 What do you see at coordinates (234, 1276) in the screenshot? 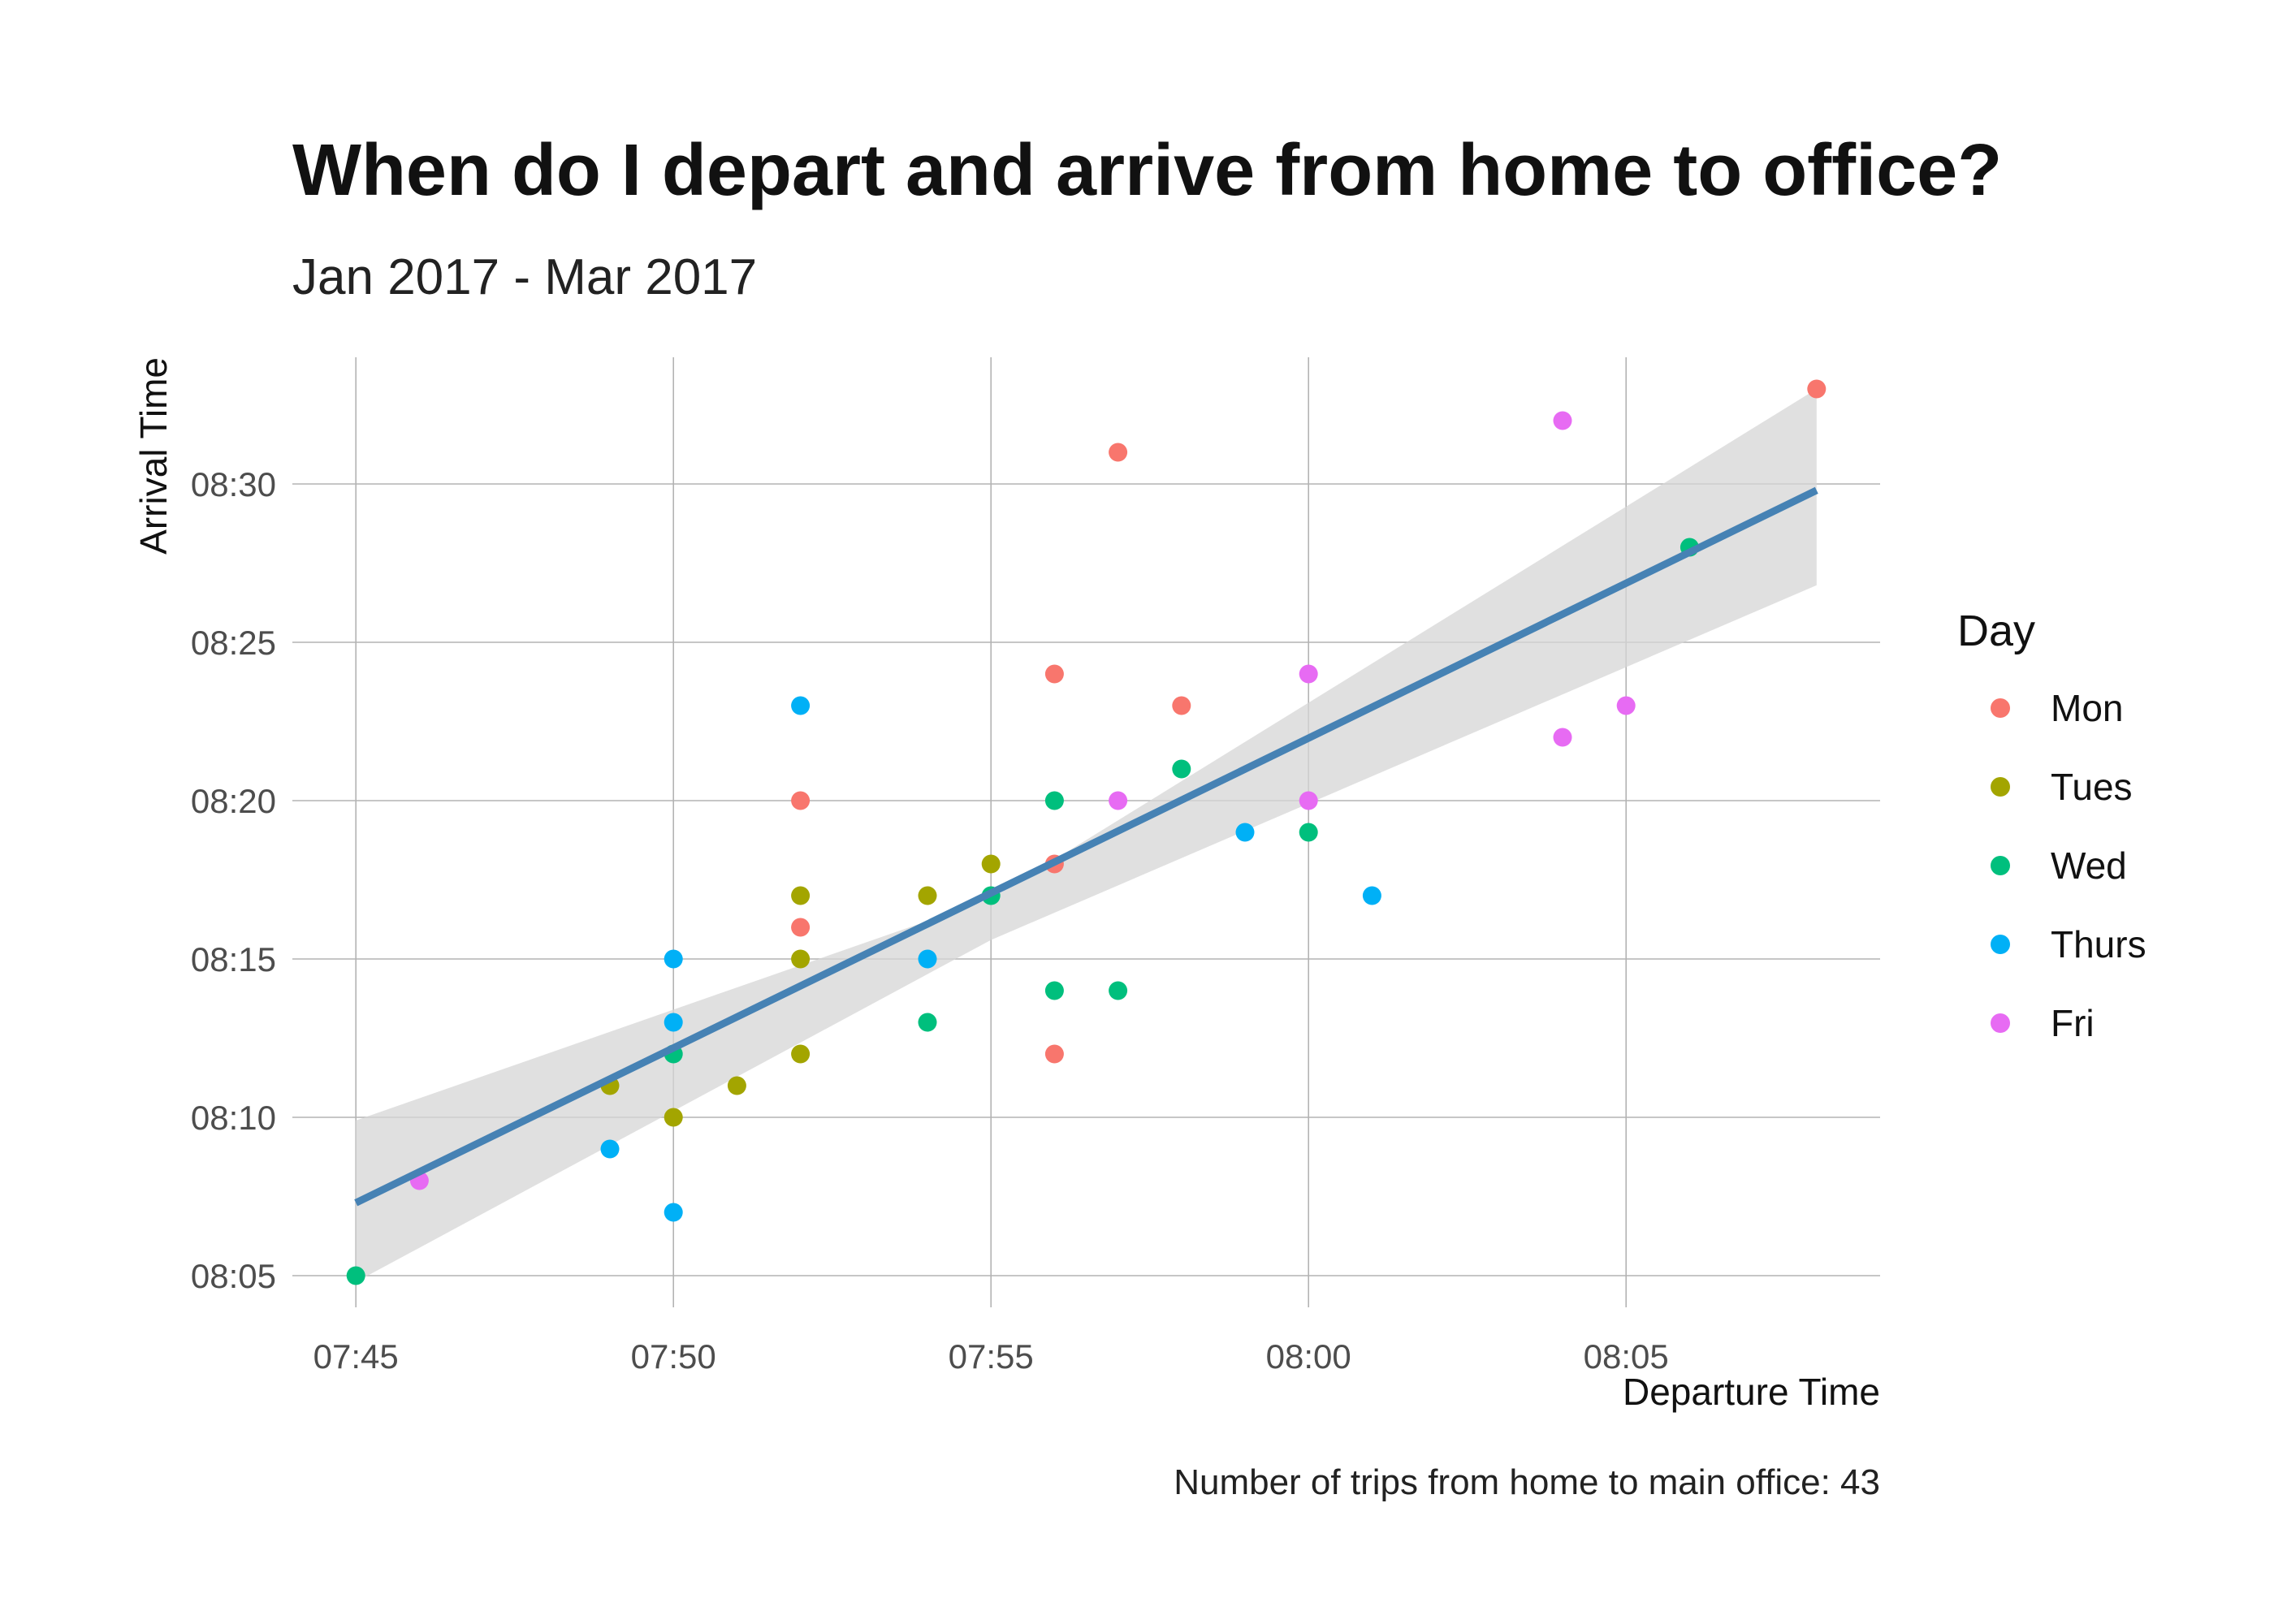
I see `y-tick-label: 08:05` at bounding box center [234, 1276].